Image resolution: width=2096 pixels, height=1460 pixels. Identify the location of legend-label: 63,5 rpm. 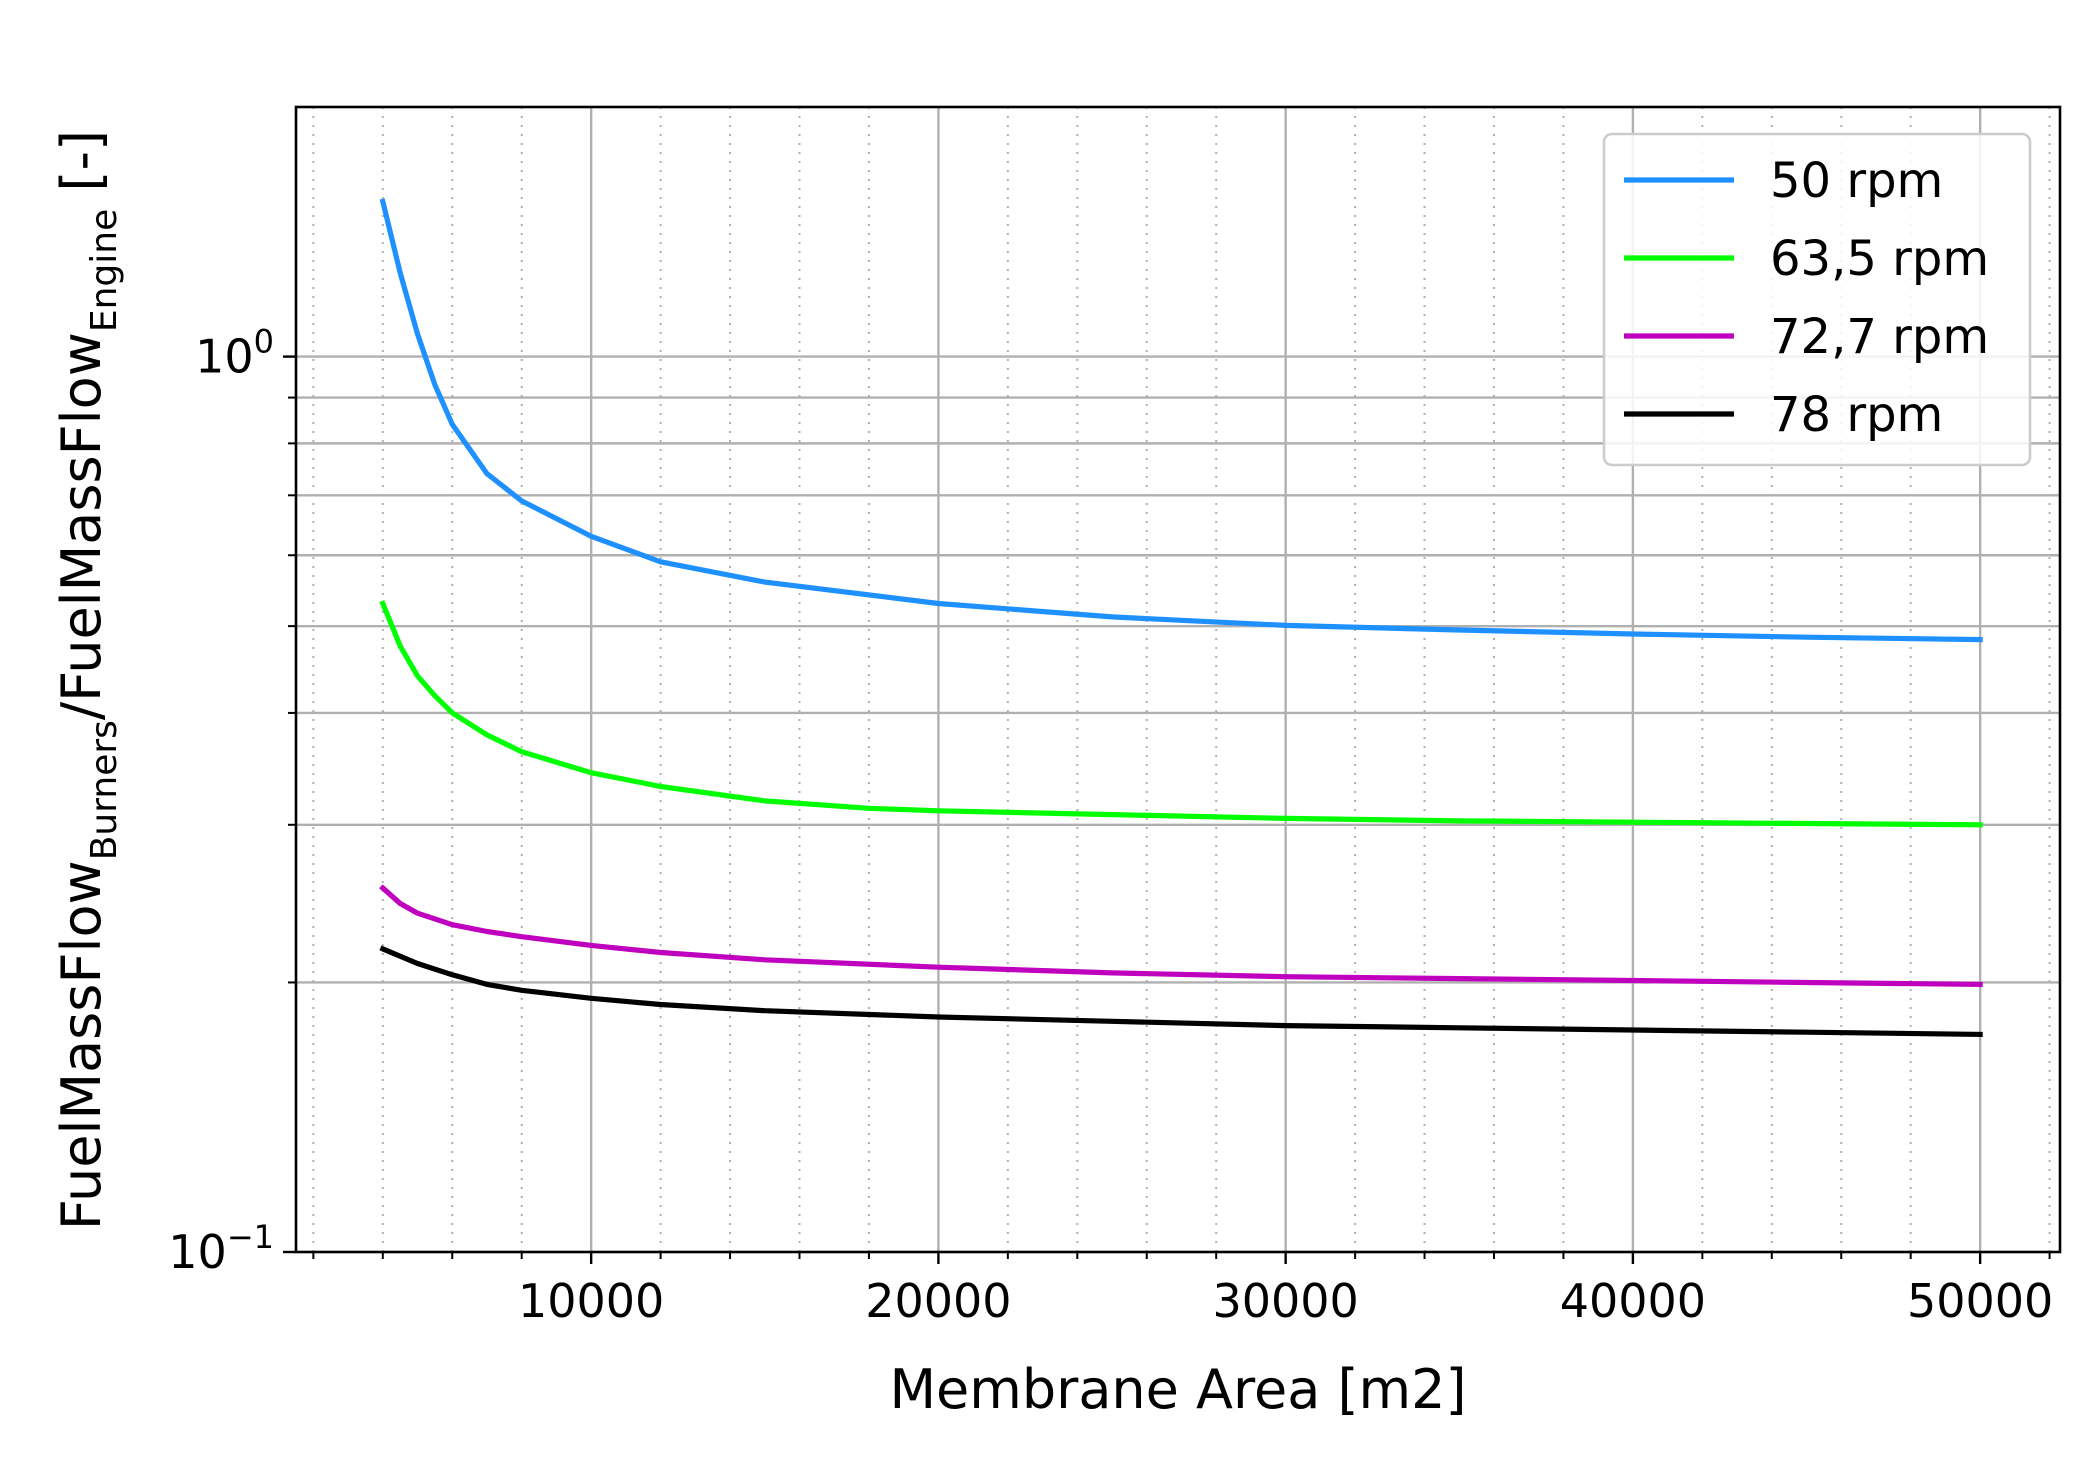
(1879, 259).